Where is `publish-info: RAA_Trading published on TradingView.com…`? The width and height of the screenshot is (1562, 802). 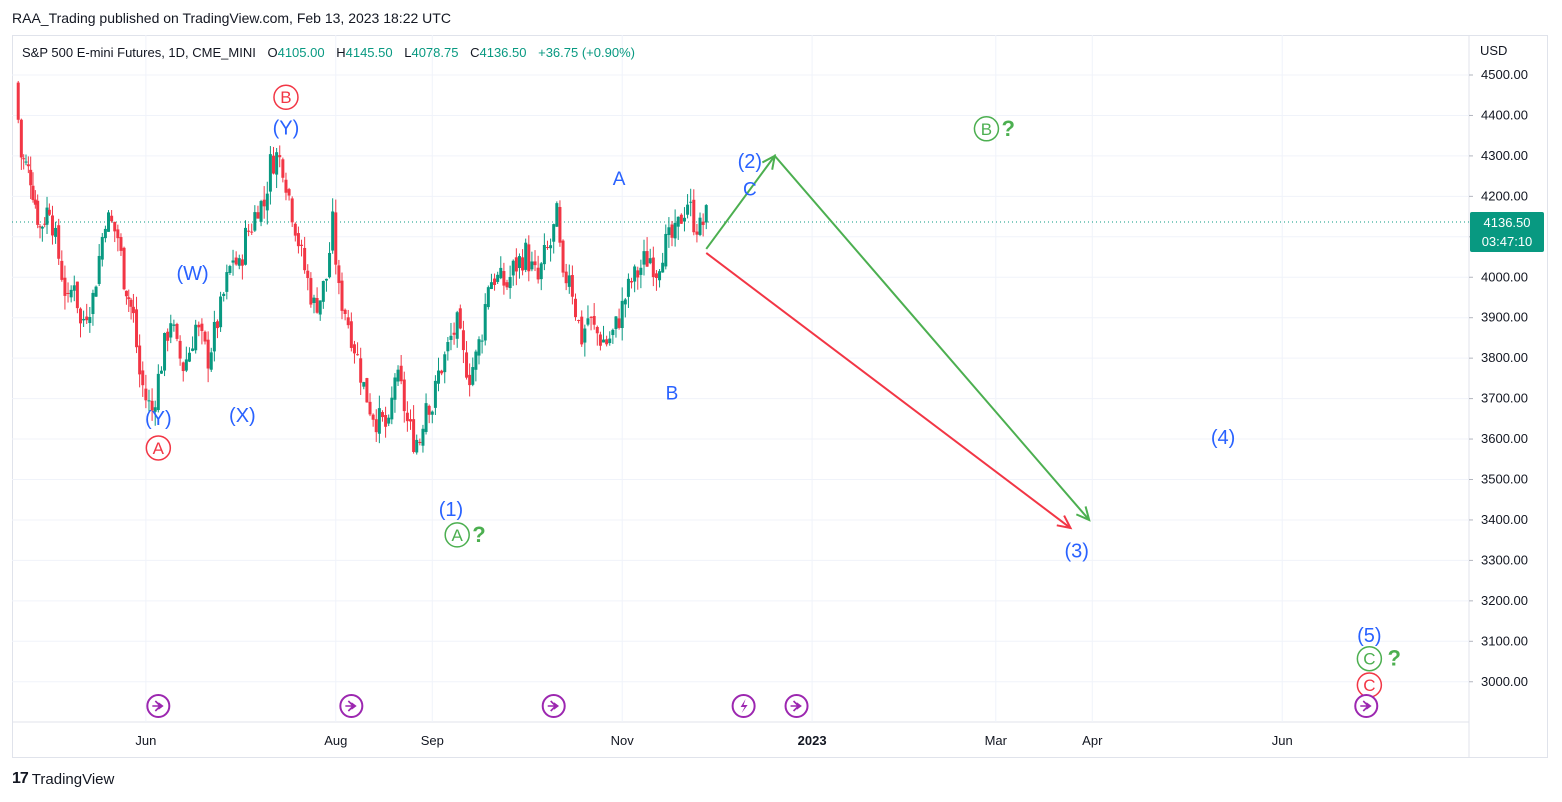 publish-info: RAA_Trading published on TradingView.com… is located at coordinates (231, 18).